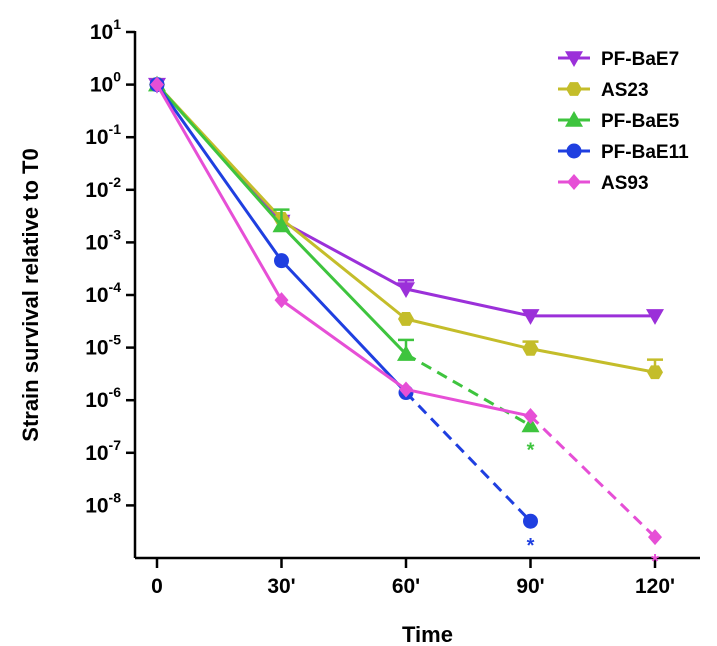  Describe the element at coordinates (640, 121) in the screenshot. I see `legend-label: PF-BaE5` at that location.